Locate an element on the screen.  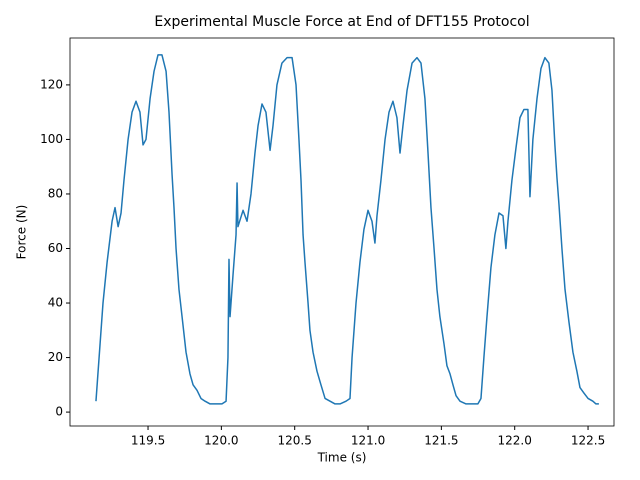
y-tick-label: 40 is located at coordinates (55, 303).